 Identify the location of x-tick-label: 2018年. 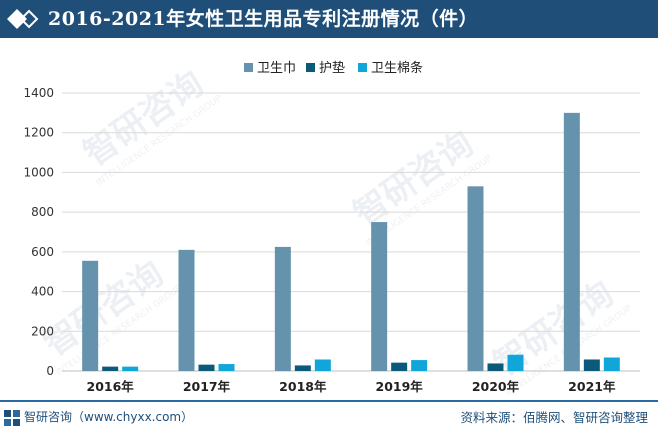
(303, 386).